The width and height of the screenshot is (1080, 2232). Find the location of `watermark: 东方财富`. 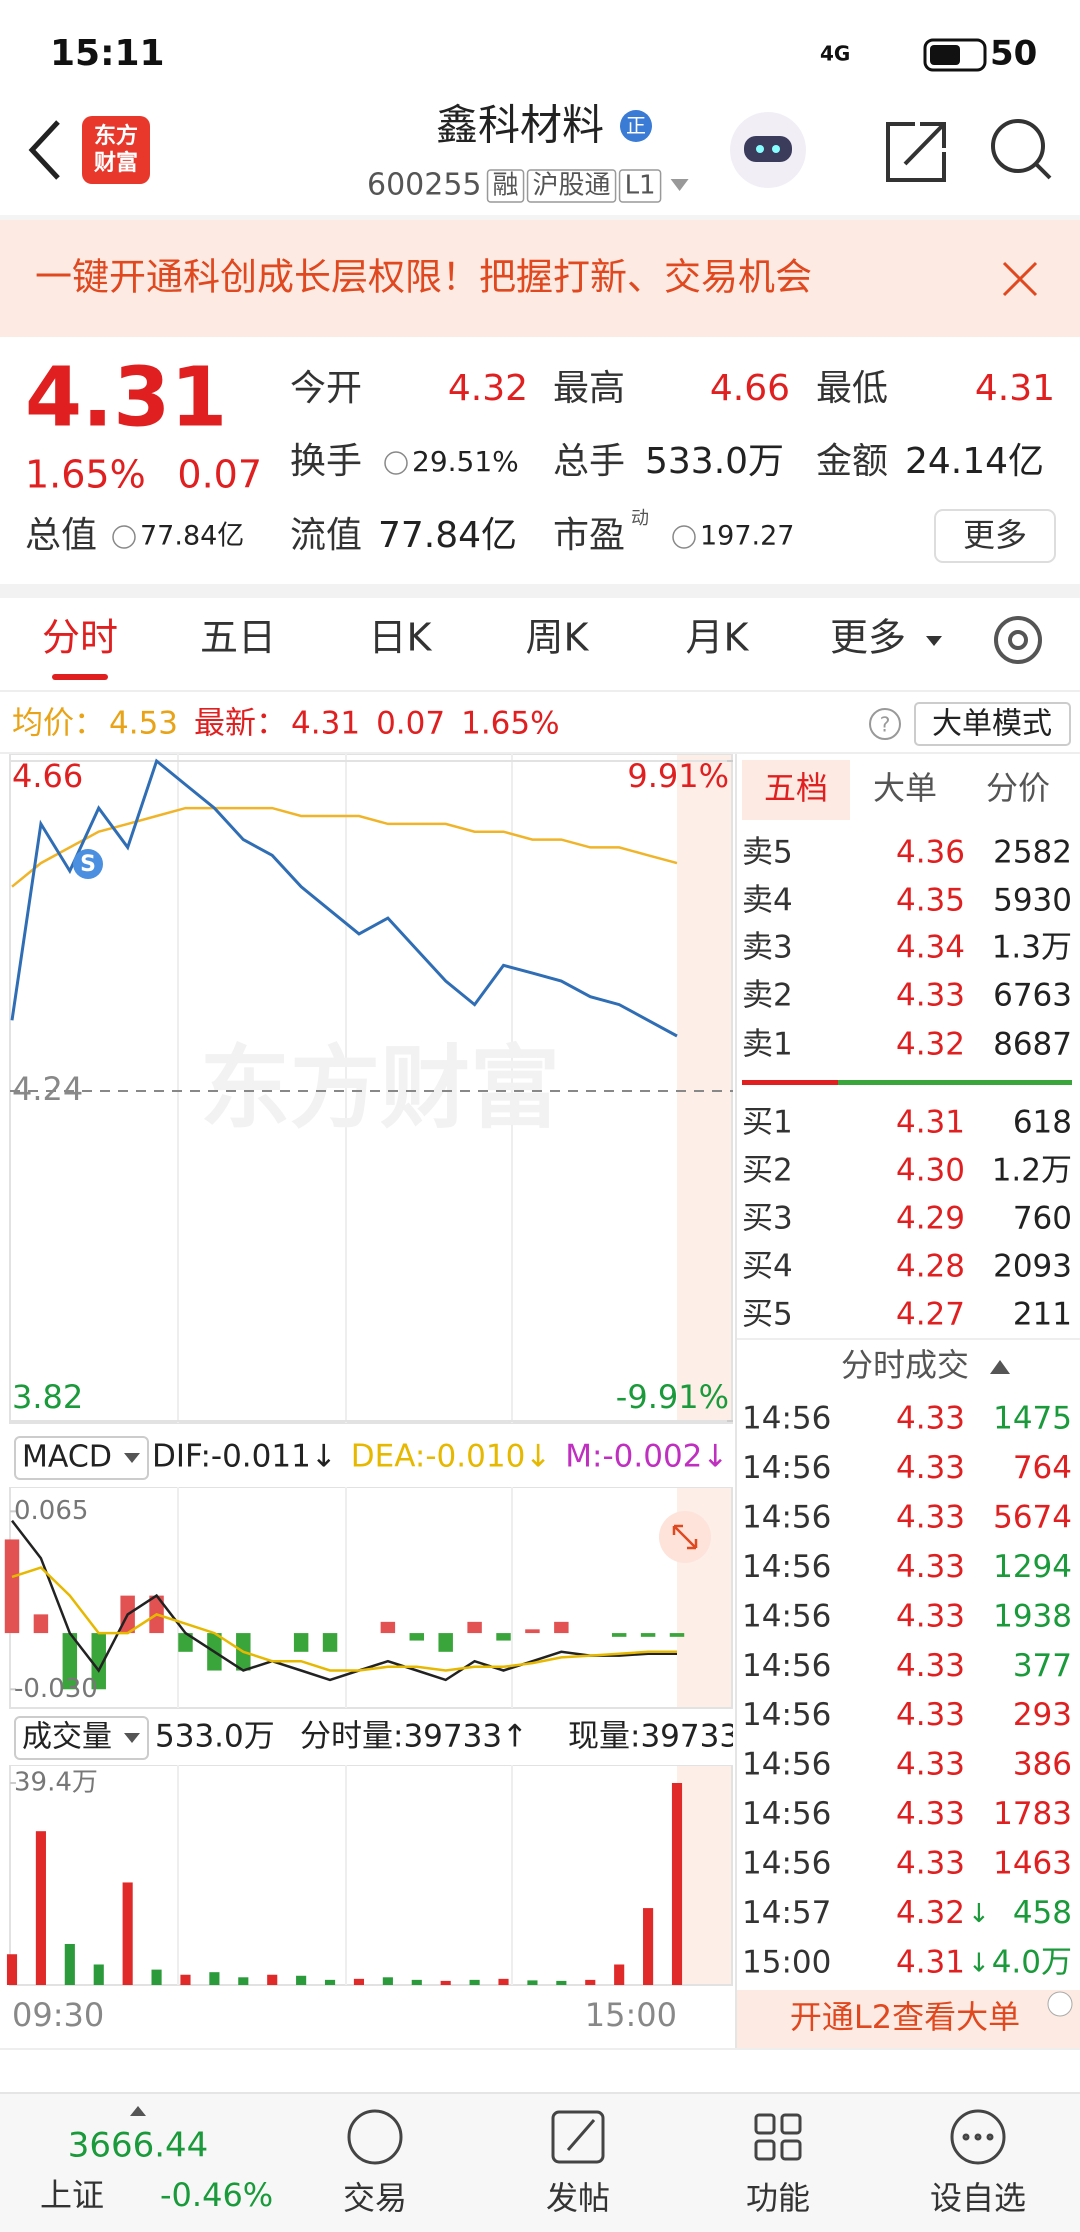

watermark: 东方财富 is located at coordinates (380, 1088).